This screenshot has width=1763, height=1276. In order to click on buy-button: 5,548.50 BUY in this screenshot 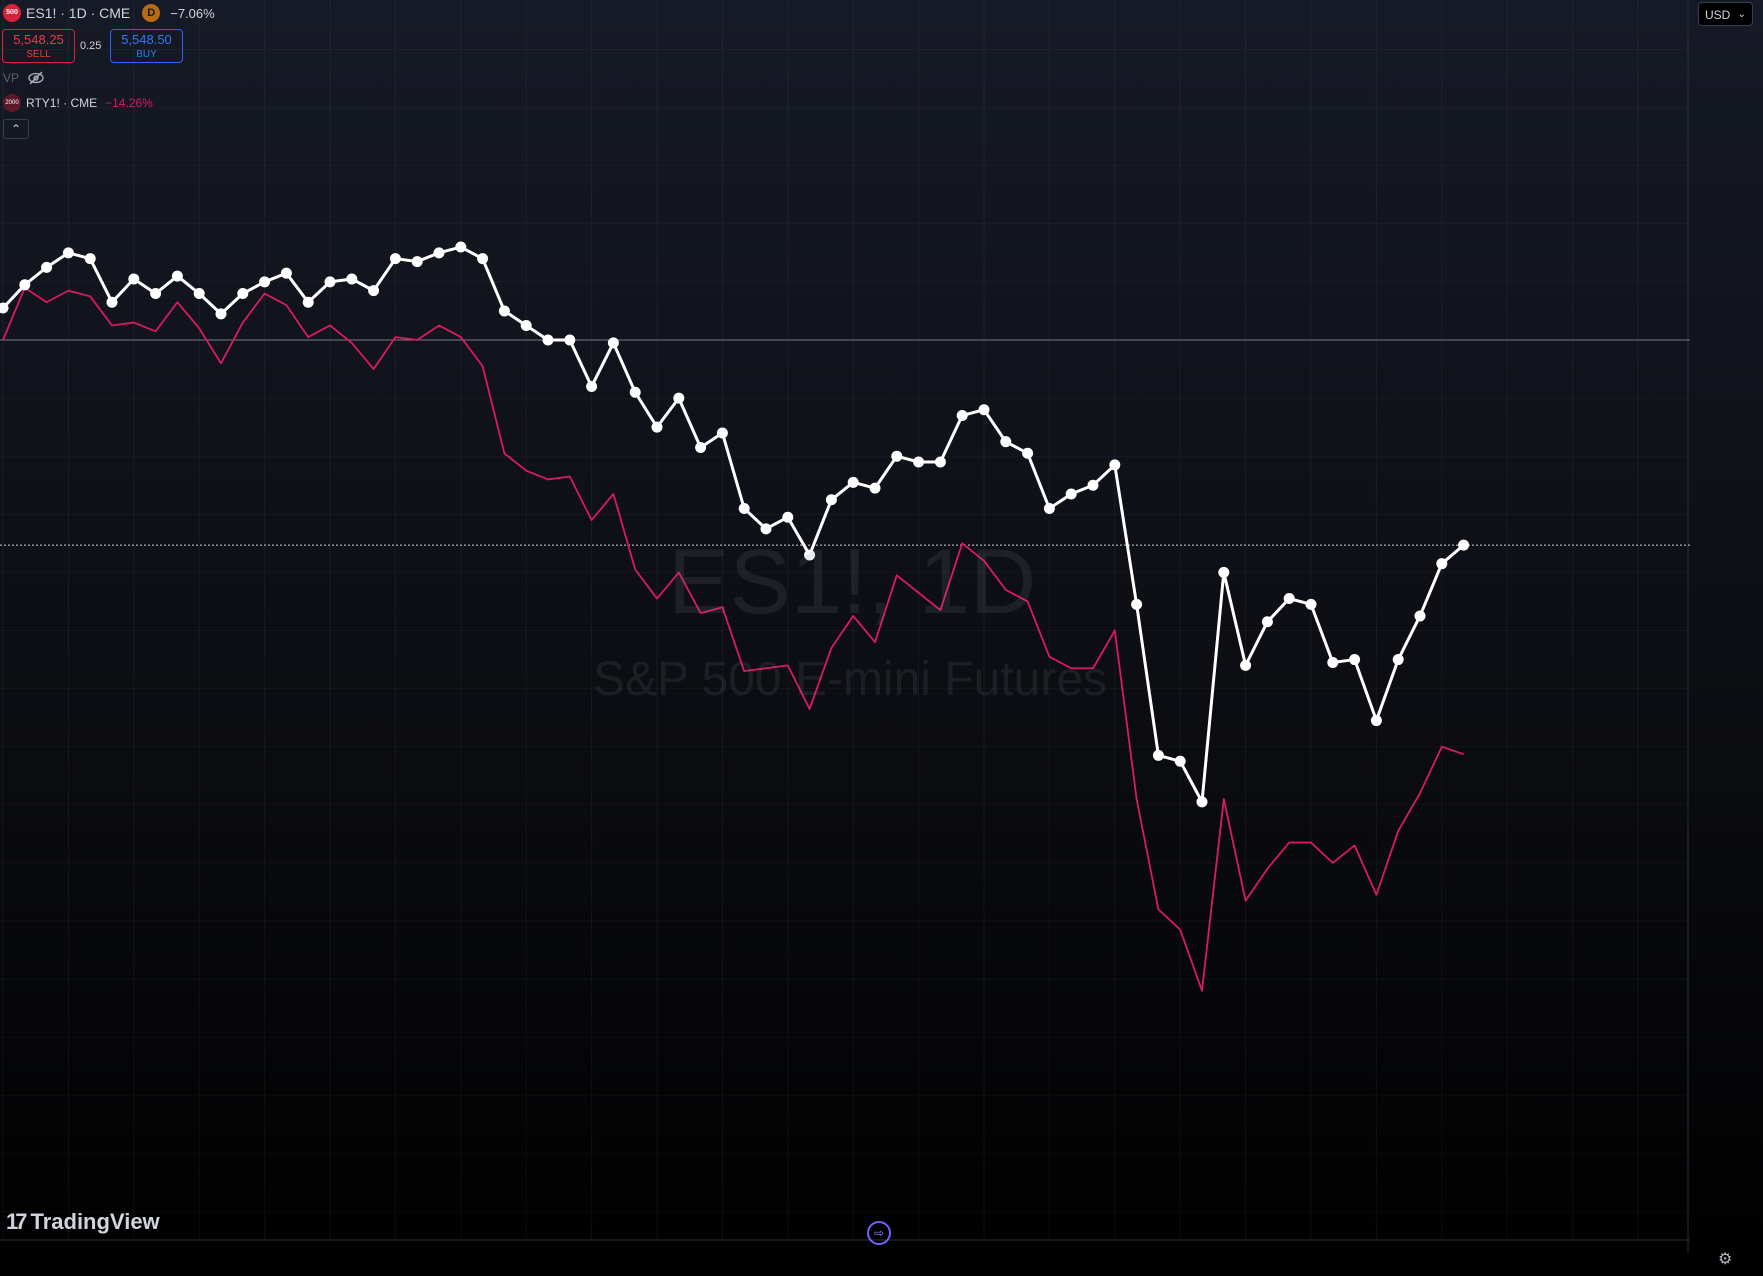, I will do `click(146, 46)`.